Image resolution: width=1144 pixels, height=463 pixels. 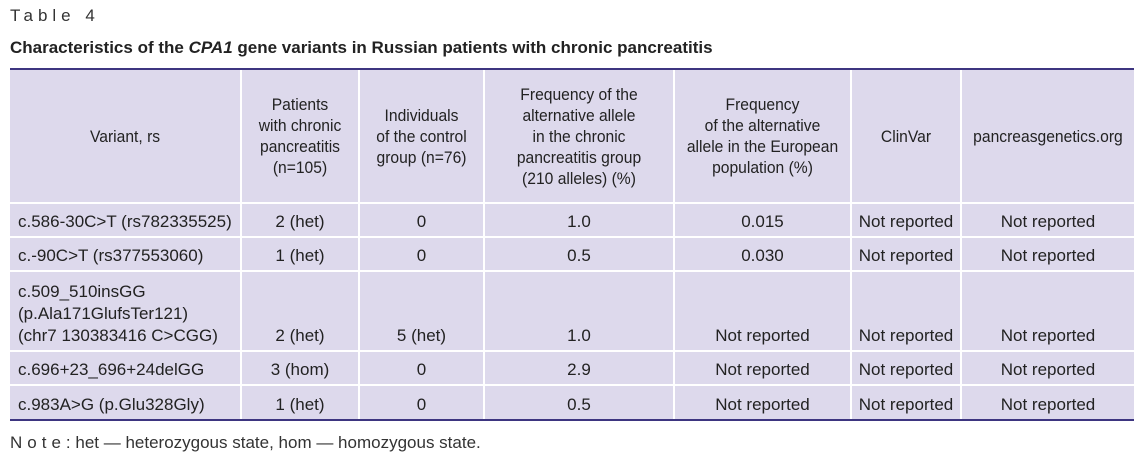 I want to click on variant-line: c.-90C>T (rs377553060), so click(x=111, y=255).